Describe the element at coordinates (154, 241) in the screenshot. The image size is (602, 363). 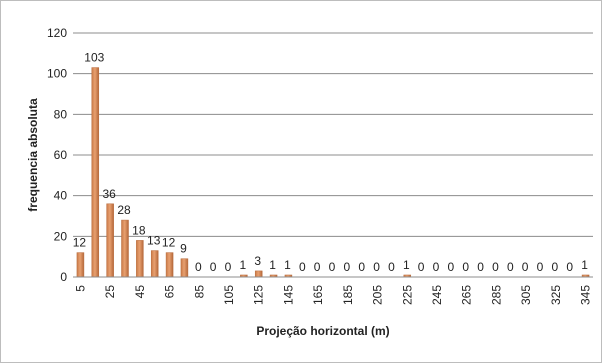
I see `data-label: 13` at that location.